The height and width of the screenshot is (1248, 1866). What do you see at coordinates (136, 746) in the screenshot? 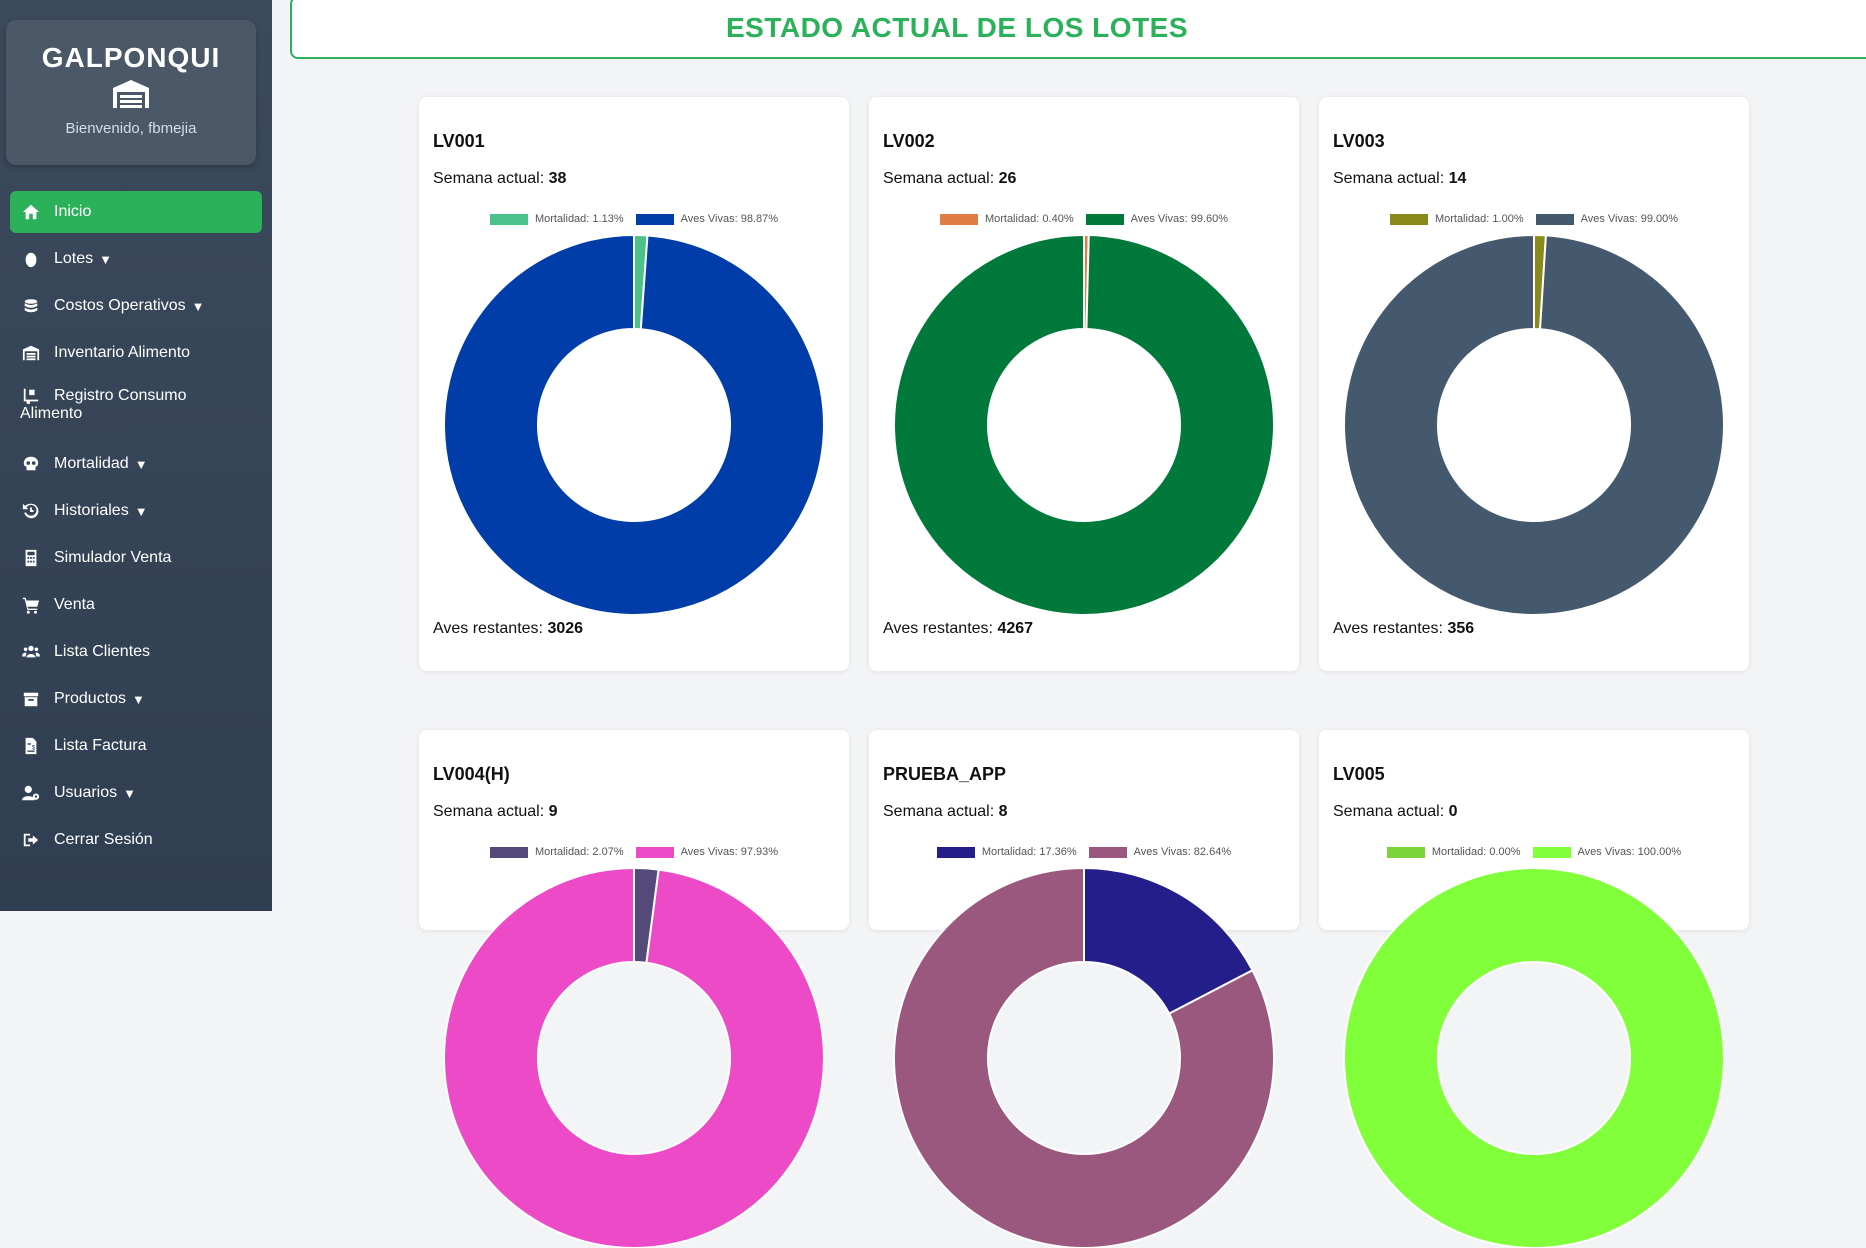
I see `sidebar-item-lista-factura: $ Lista Factura` at bounding box center [136, 746].